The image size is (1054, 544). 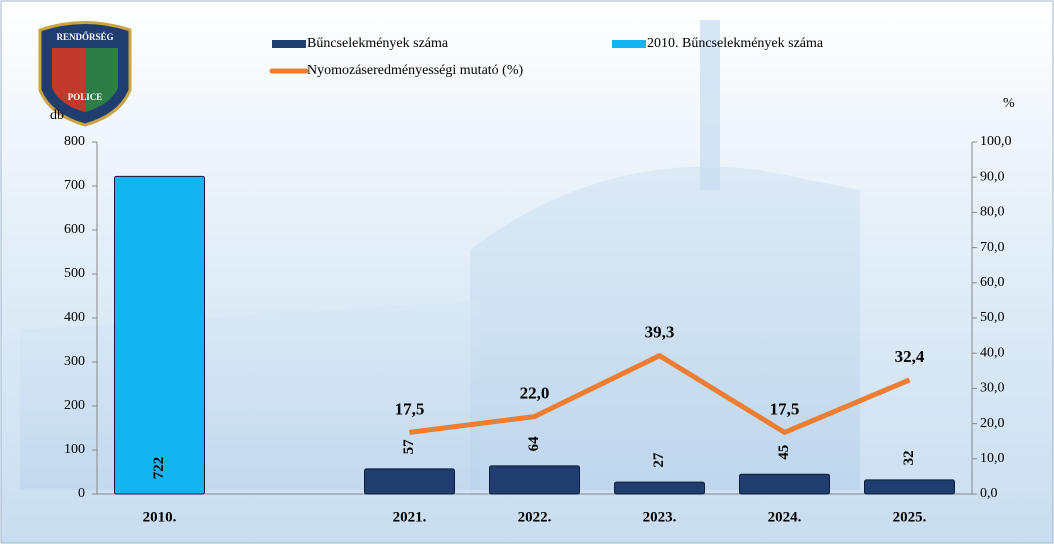 What do you see at coordinates (659, 460) in the screenshot?
I see `bar-value-label: 27` at bounding box center [659, 460].